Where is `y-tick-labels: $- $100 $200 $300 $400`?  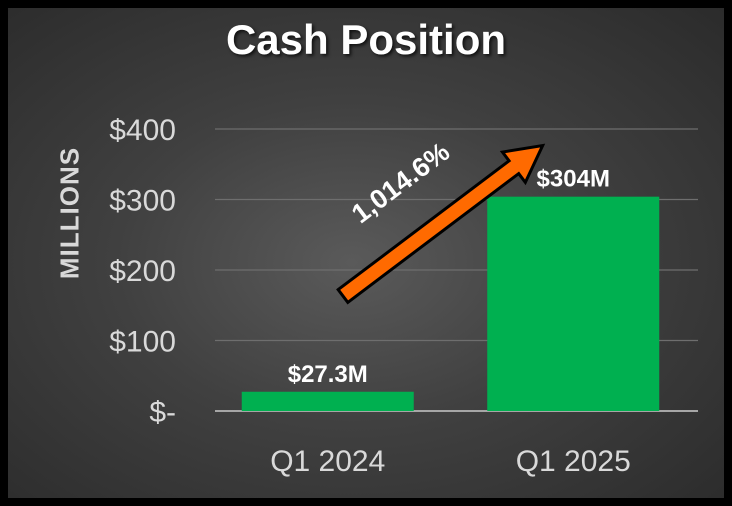
y-tick-labels: $- $100 $200 $300 $400 is located at coordinates (142, 271).